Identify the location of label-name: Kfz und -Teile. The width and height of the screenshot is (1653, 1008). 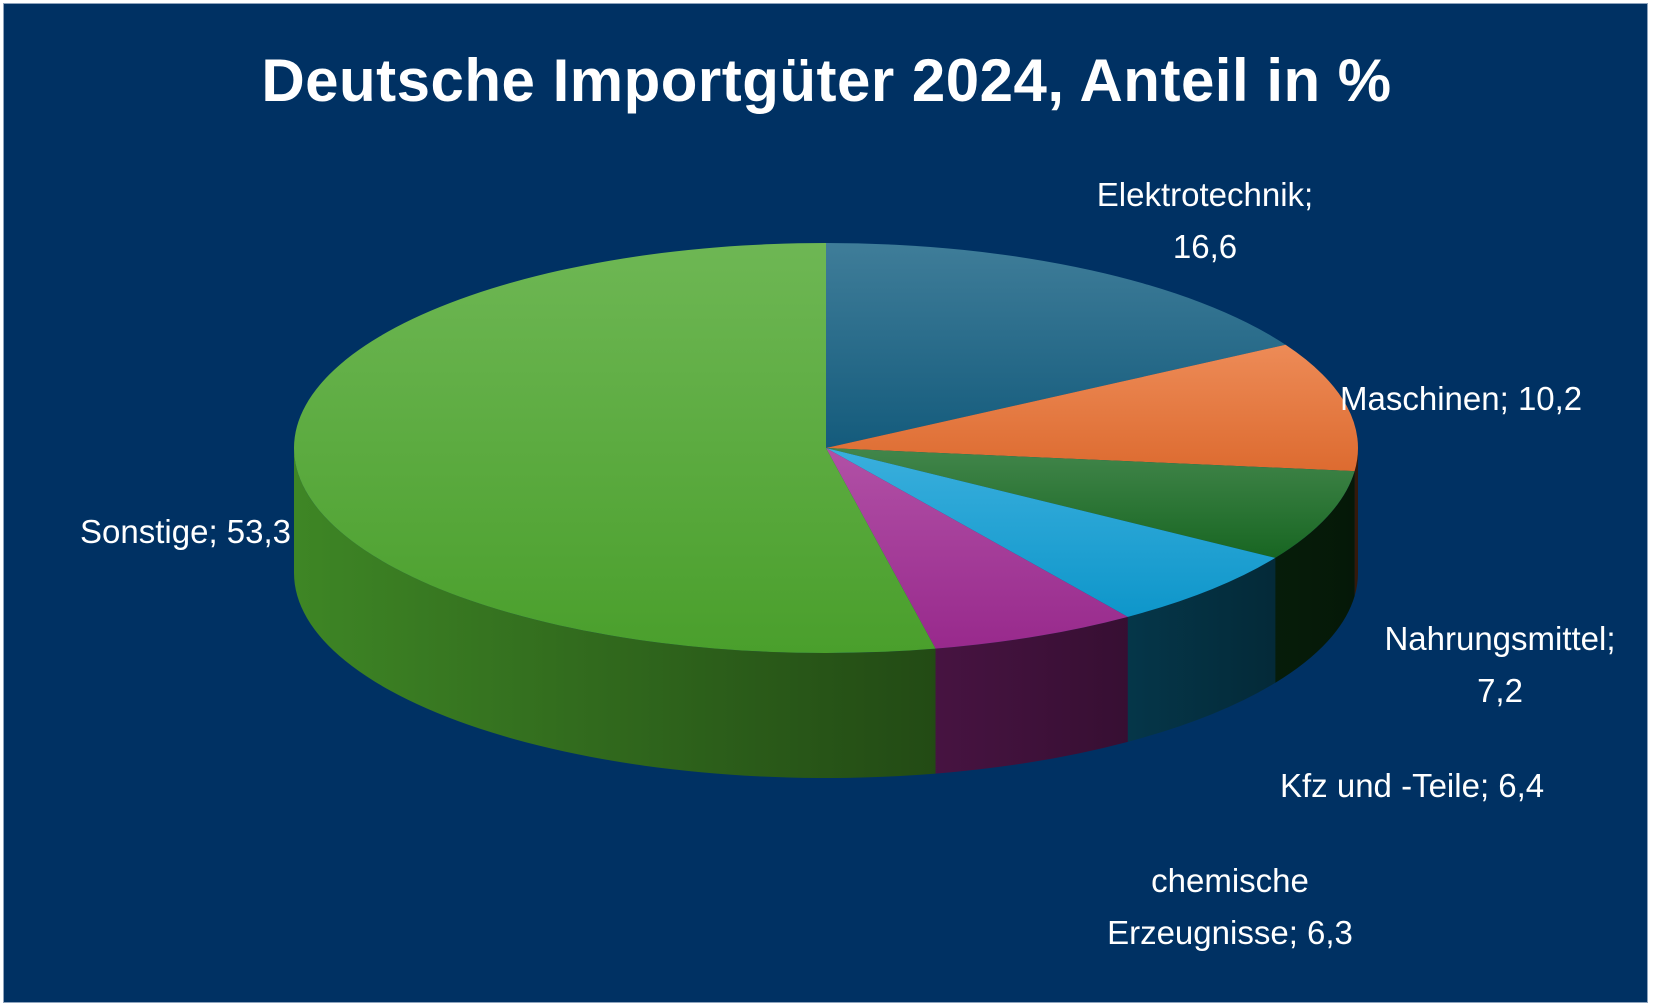
(1380, 785).